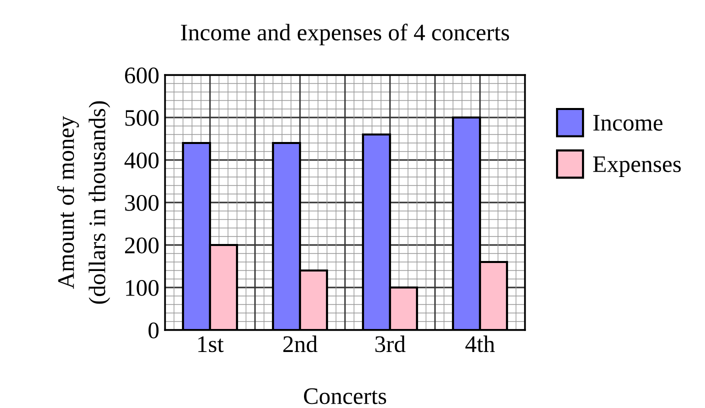  I want to click on x-tick-label: 2nd, so click(300, 344).